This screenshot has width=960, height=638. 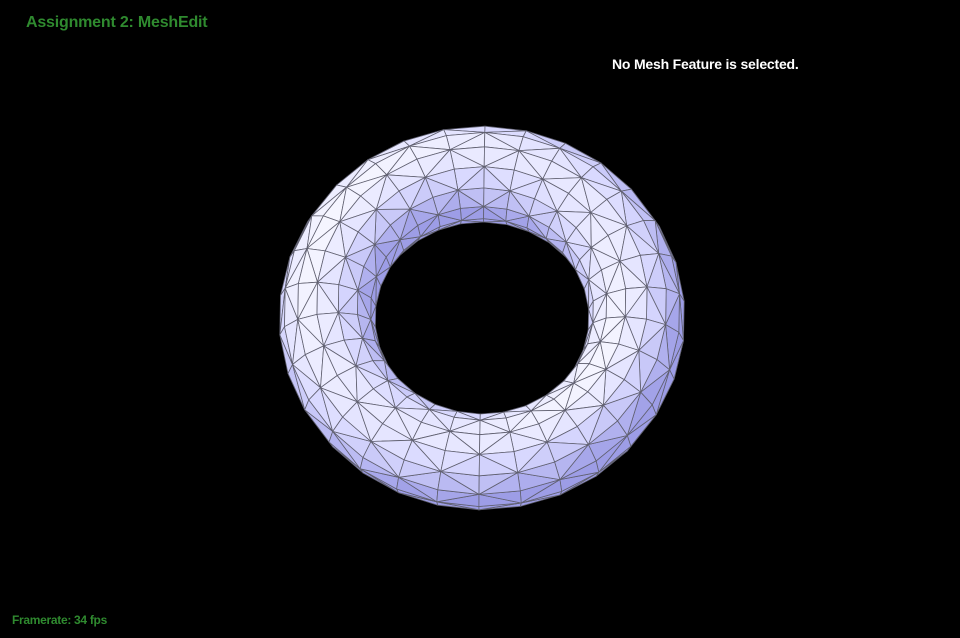 I want to click on mesh-face, so click(x=499, y=462).